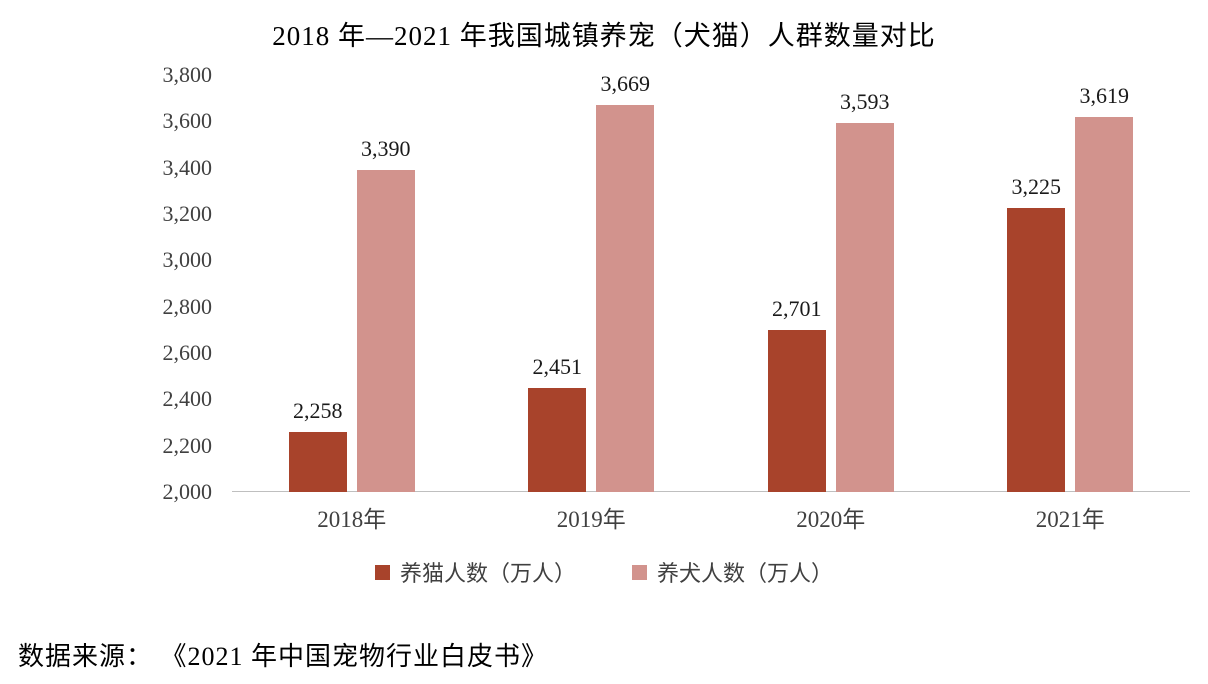 The image size is (1208, 684). What do you see at coordinates (487, 573) in the screenshot?
I see `legend-label: 养猫人数（万人）` at bounding box center [487, 573].